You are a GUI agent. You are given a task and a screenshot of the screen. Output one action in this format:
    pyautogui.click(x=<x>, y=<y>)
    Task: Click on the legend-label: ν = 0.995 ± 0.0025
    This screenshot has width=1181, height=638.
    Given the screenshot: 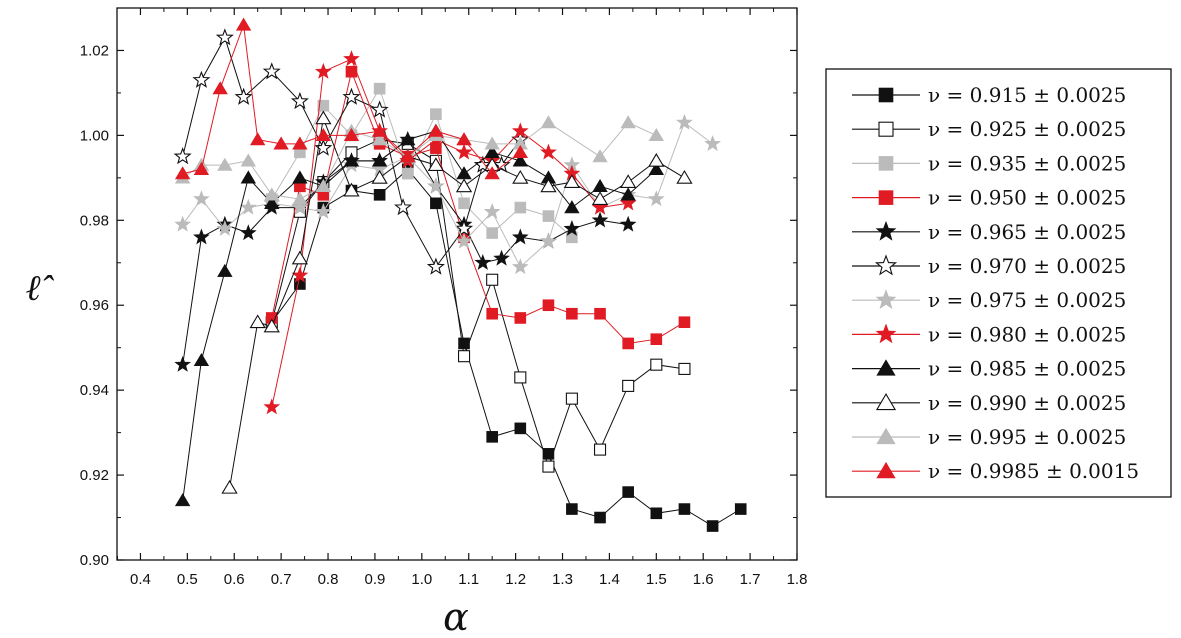 What is the action you would take?
    pyautogui.click(x=1027, y=437)
    